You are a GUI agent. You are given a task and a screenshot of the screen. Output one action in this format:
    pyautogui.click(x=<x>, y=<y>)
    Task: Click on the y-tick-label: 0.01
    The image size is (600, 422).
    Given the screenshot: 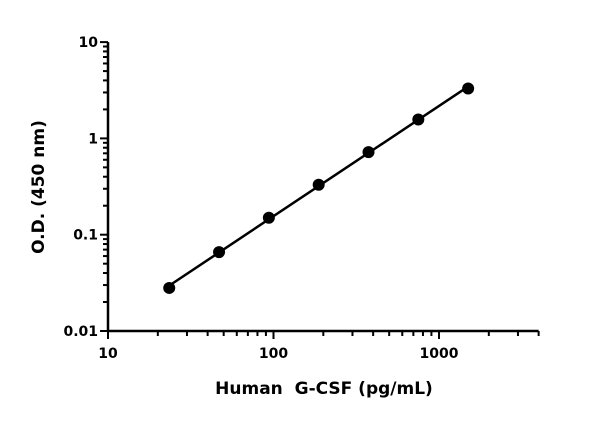 What is the action you would take?
    pyautogui.click(x=80, y=332)
    